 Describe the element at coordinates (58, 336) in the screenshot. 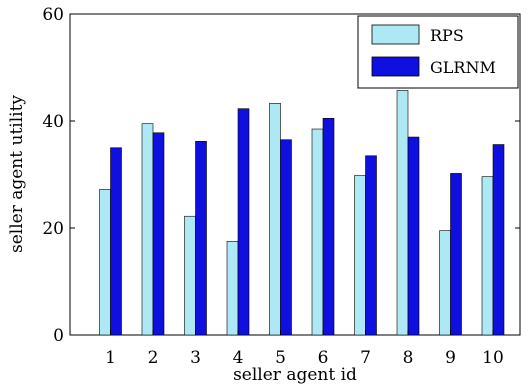

I see `y-tick-label: 0` at that location.